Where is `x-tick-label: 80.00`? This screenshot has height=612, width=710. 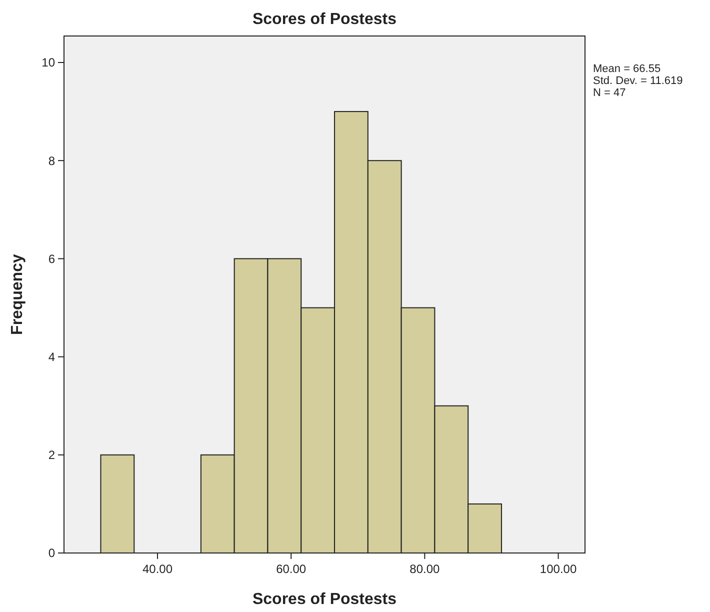 x-tick-label: 80.00 is located at coordinates (425, 569).